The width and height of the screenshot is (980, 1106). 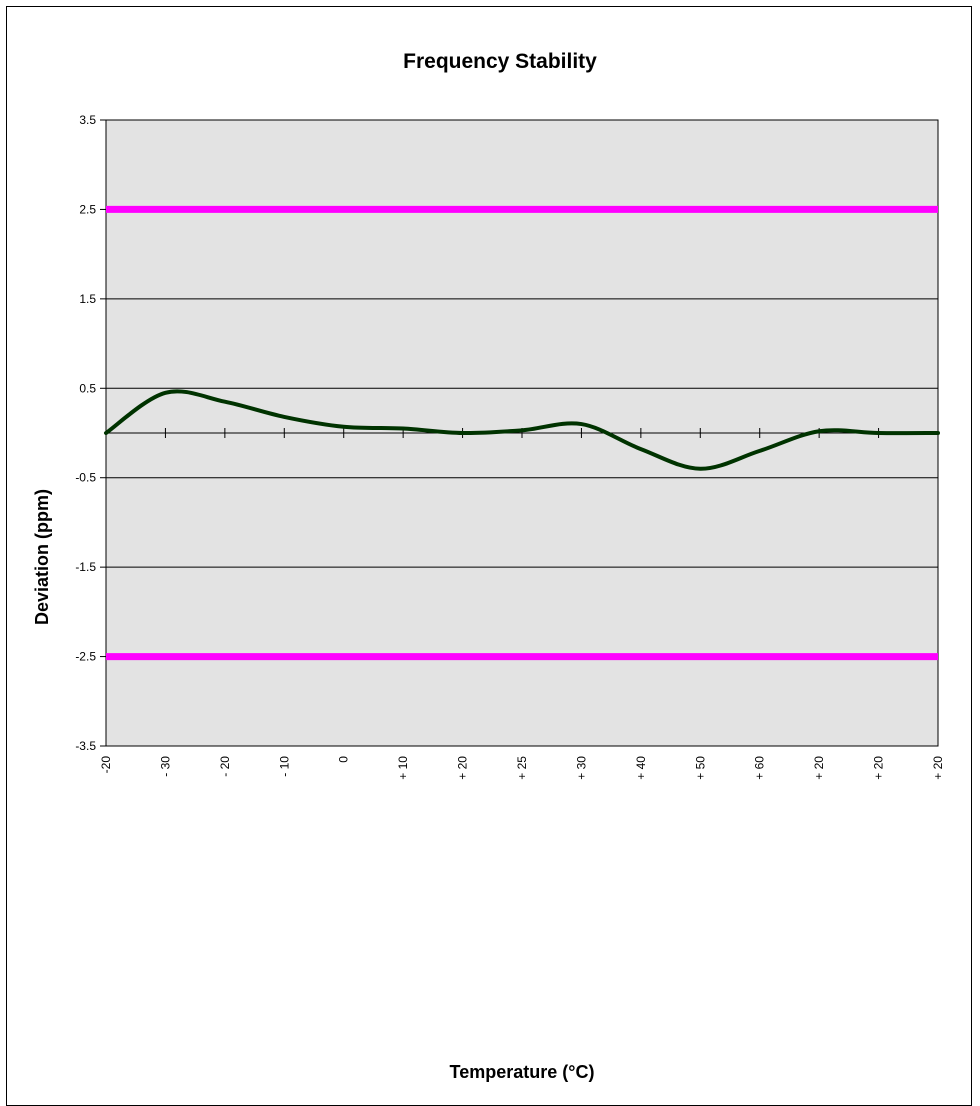 I want to click on y-tick-label: -0.5, so click(x=85, y=478).